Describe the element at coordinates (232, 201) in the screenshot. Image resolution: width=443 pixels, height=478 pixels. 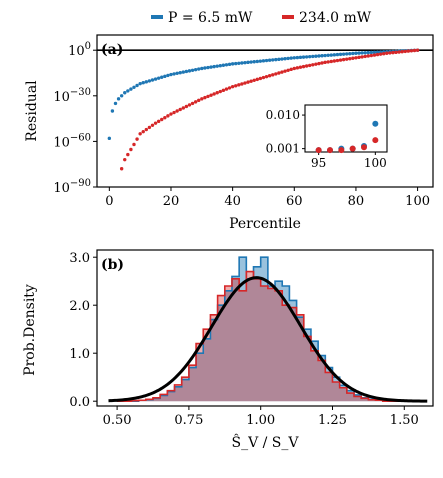
I see `a-xtick-label: 40` at that location.